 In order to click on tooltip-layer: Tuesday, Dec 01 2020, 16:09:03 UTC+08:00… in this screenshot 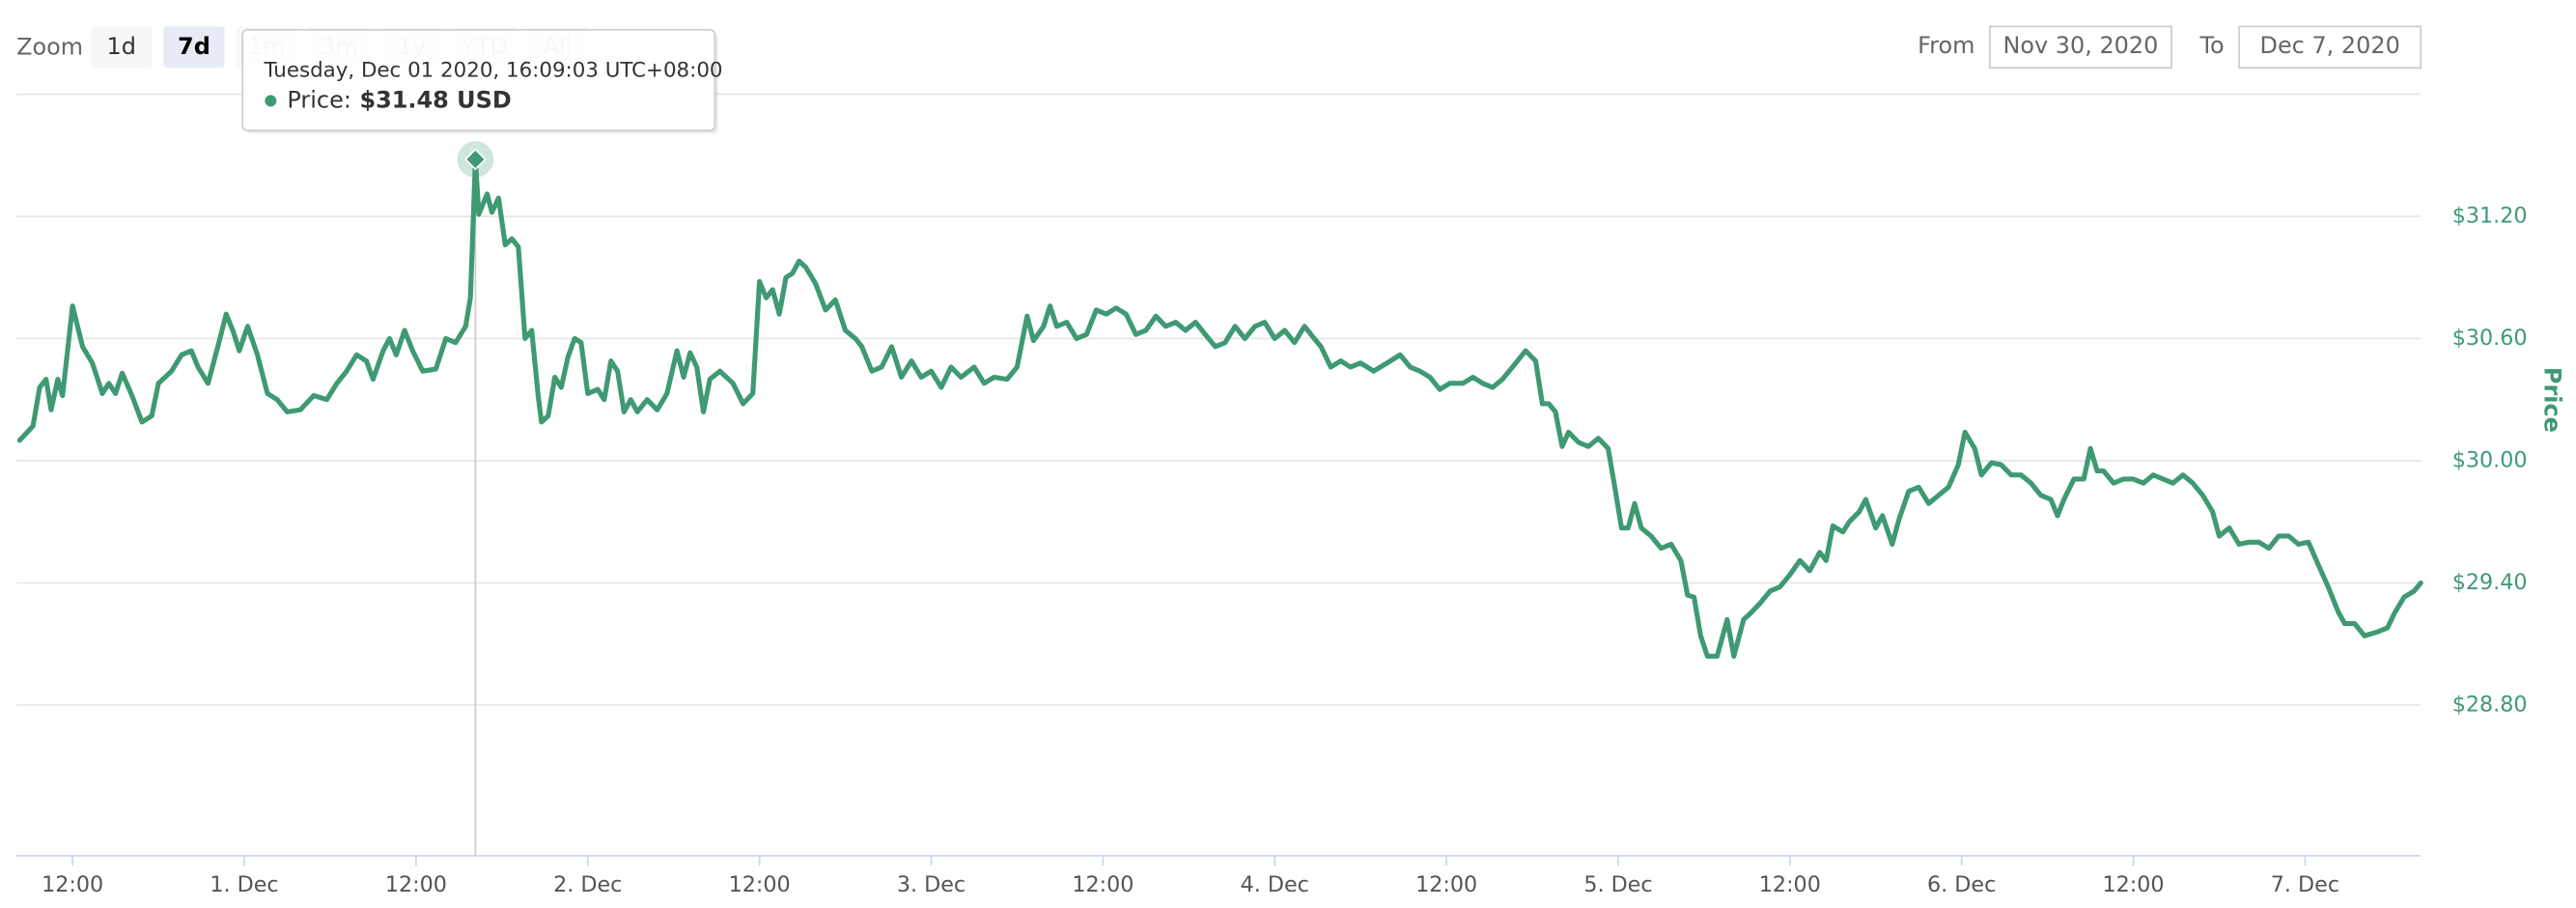, I will do `click(482, 81)`.